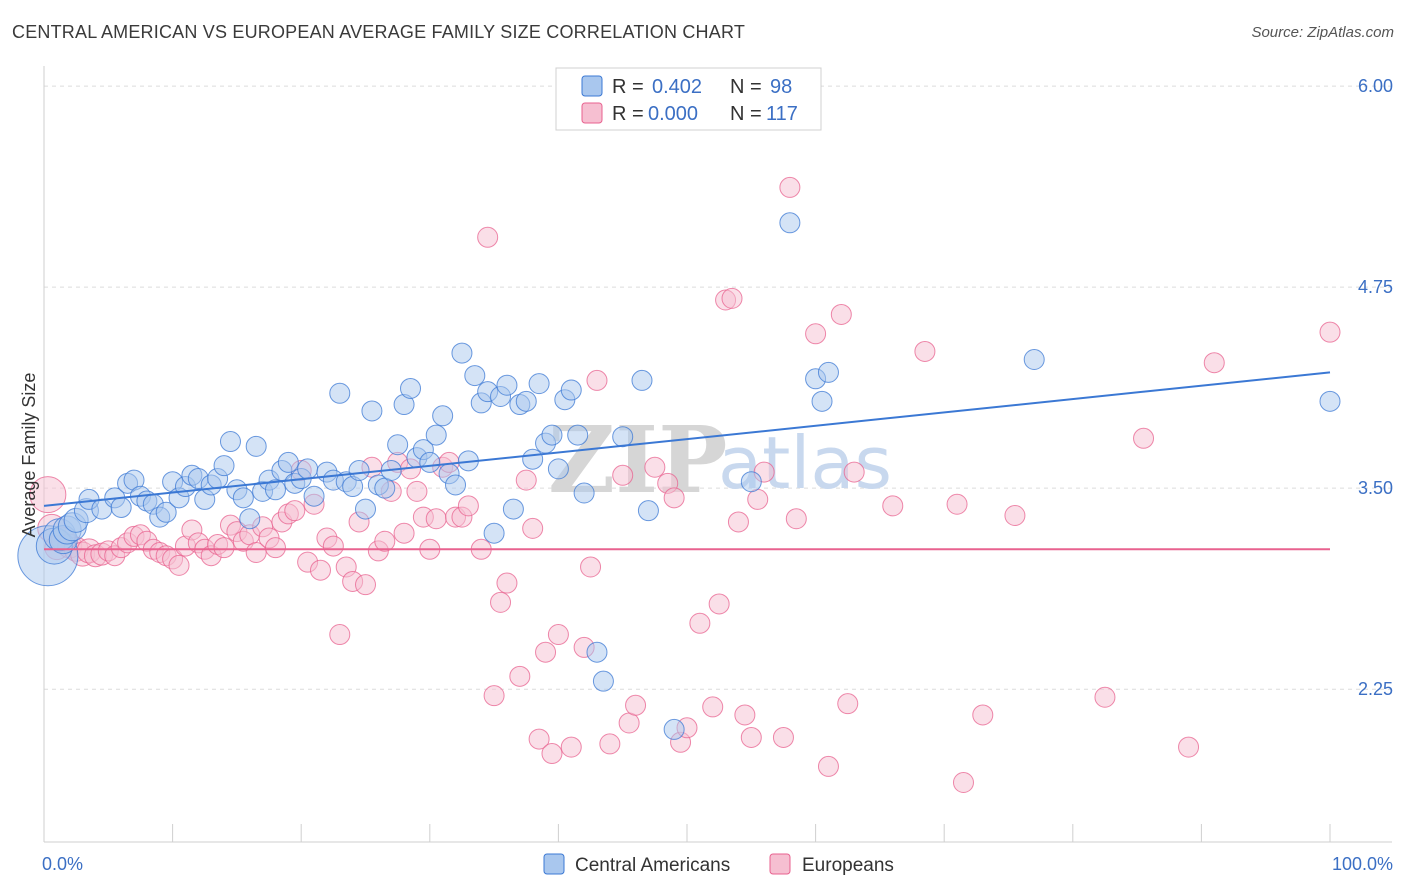  Describe the element at coordinates (782, 114) in the screenshot. I see `legend-n-value-european: 117` at that location.